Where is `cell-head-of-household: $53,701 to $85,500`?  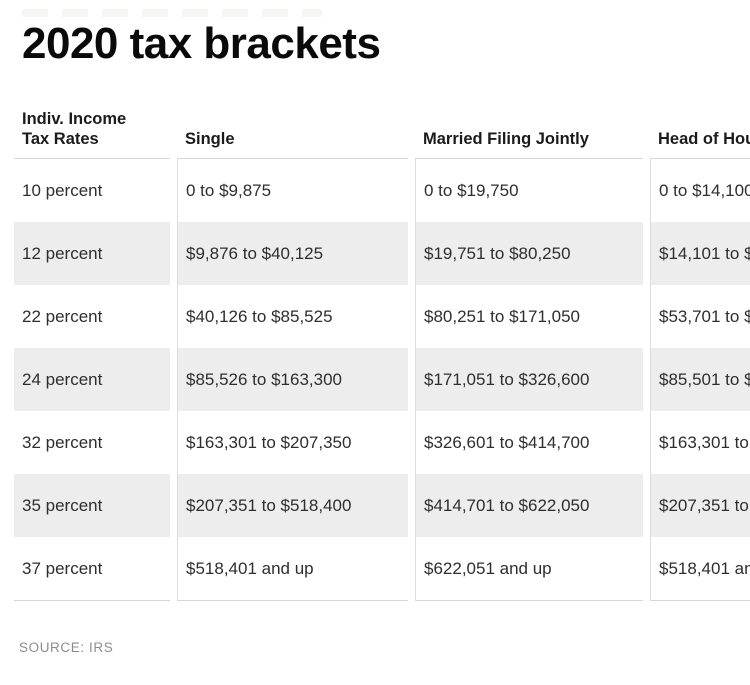 cell-head-of-household: $53,701 to $85,500 is located at coordinates (700, 316).